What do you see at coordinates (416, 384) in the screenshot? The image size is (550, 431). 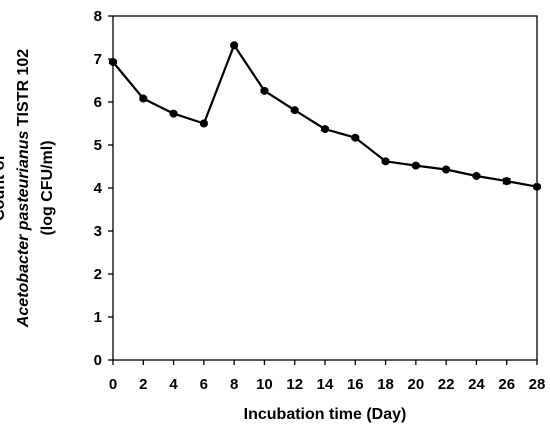 I see `x-tick-label: 20` at bounding box center [416, 384].